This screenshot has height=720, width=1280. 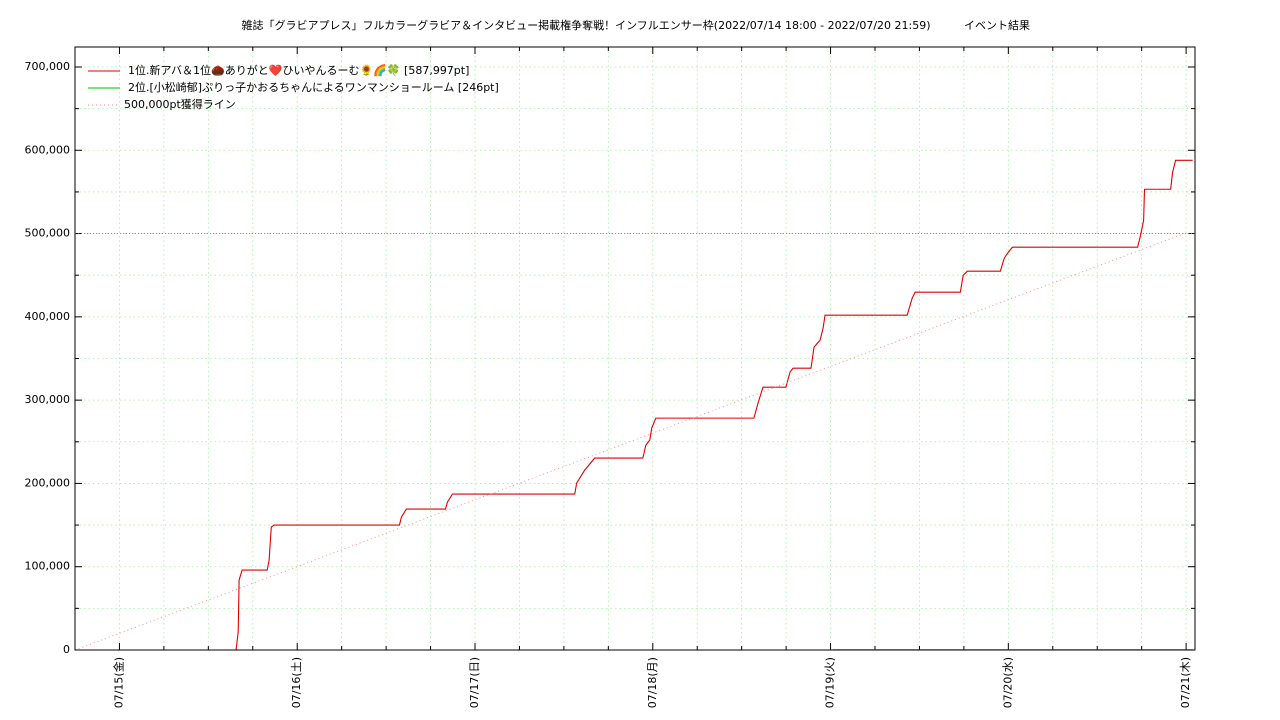 What do you see at coordinates (48, 482) in the screenshot?
I see `y-tick-label: 200,000` at bounding box center [48, 482].